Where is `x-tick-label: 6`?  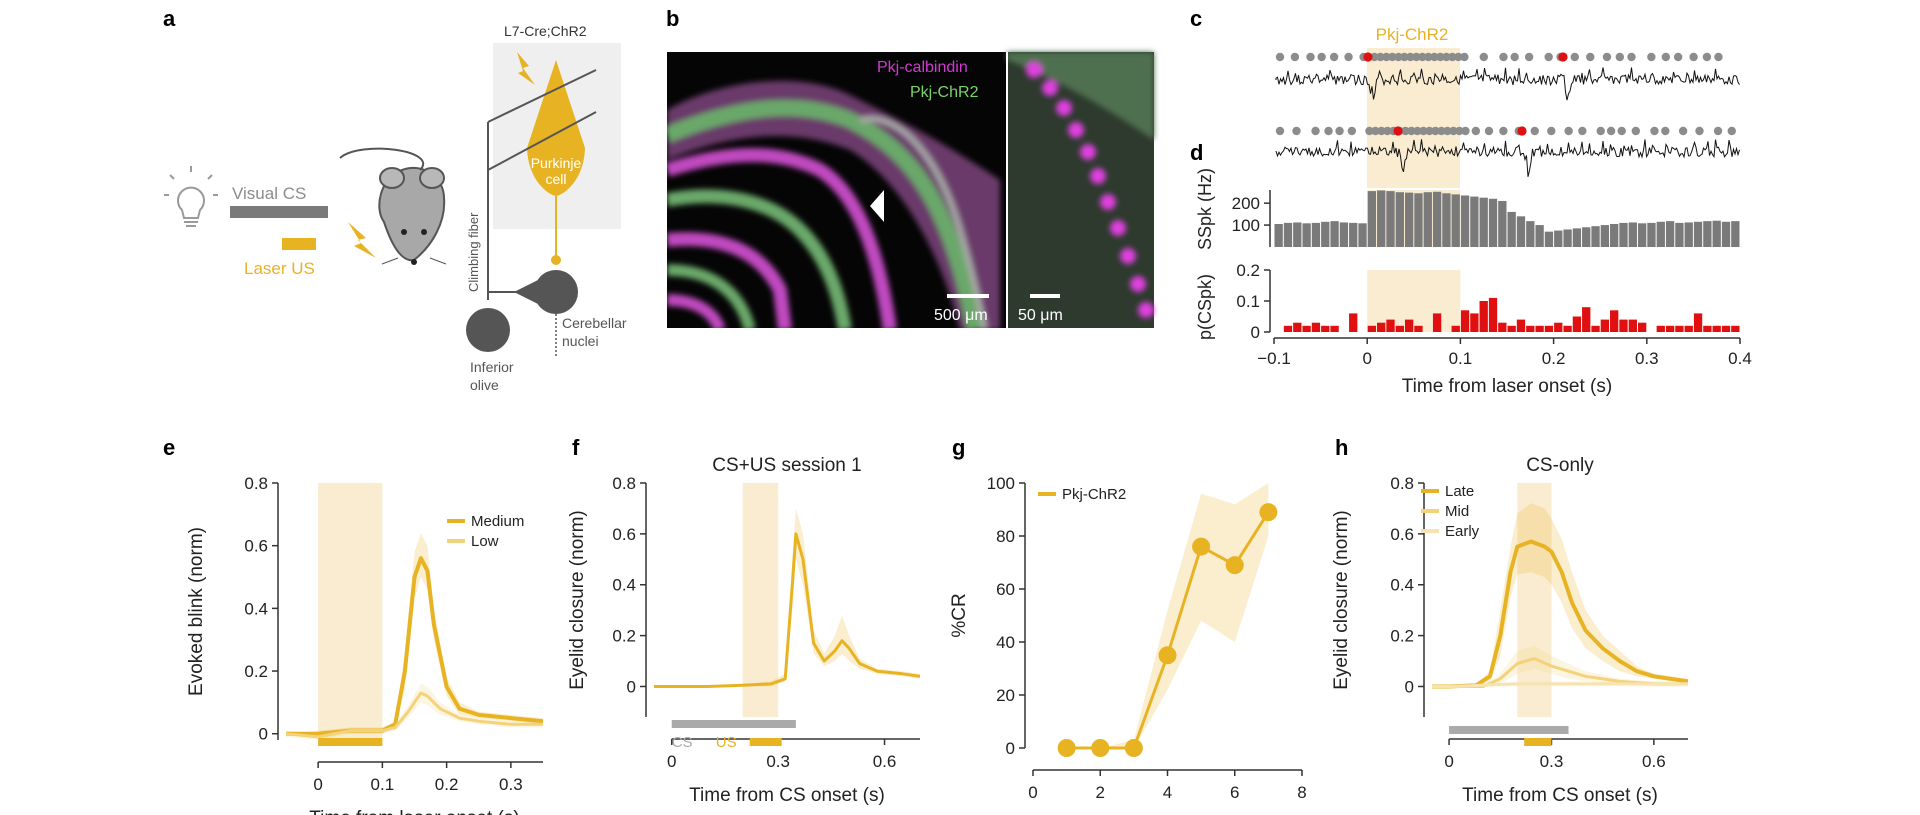 x-tick-label: 6 is located at coordinates (1234, 792).